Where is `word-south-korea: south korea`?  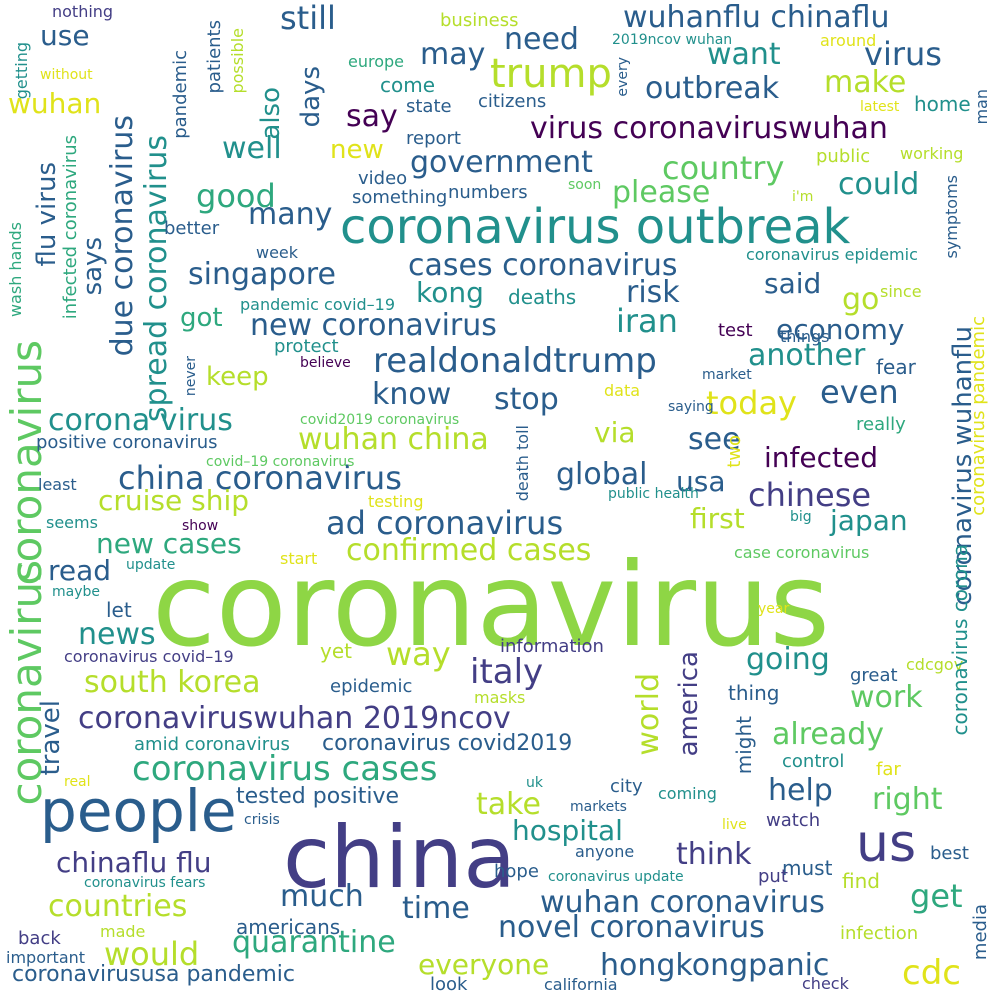 word-south-korea: south korea is located at coordinates (172, 682).